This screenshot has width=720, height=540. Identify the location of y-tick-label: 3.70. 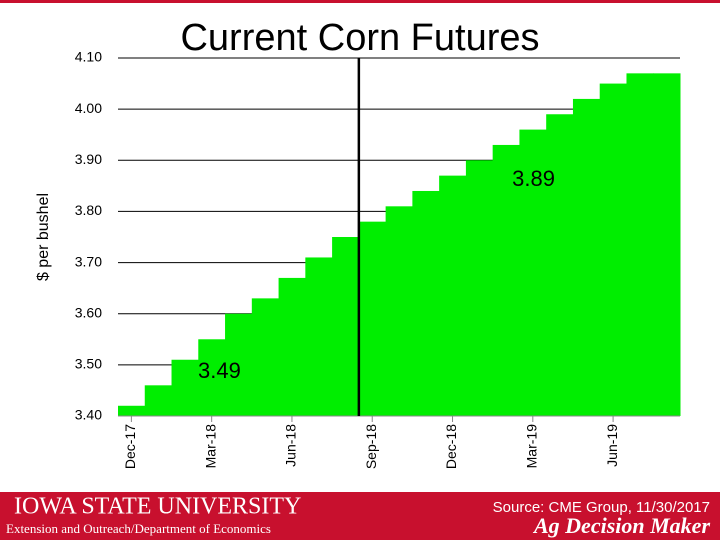
(88, 261).